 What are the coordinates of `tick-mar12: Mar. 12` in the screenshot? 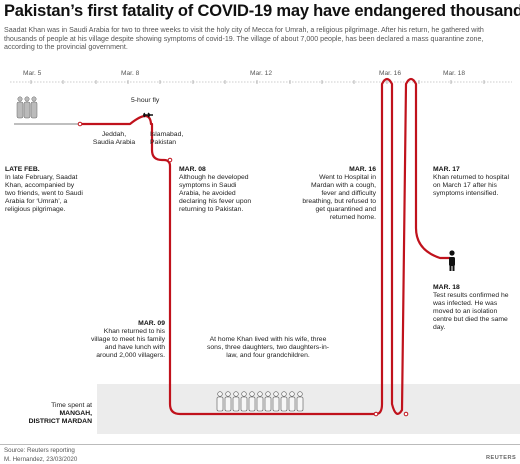 It's located at (261, 73).